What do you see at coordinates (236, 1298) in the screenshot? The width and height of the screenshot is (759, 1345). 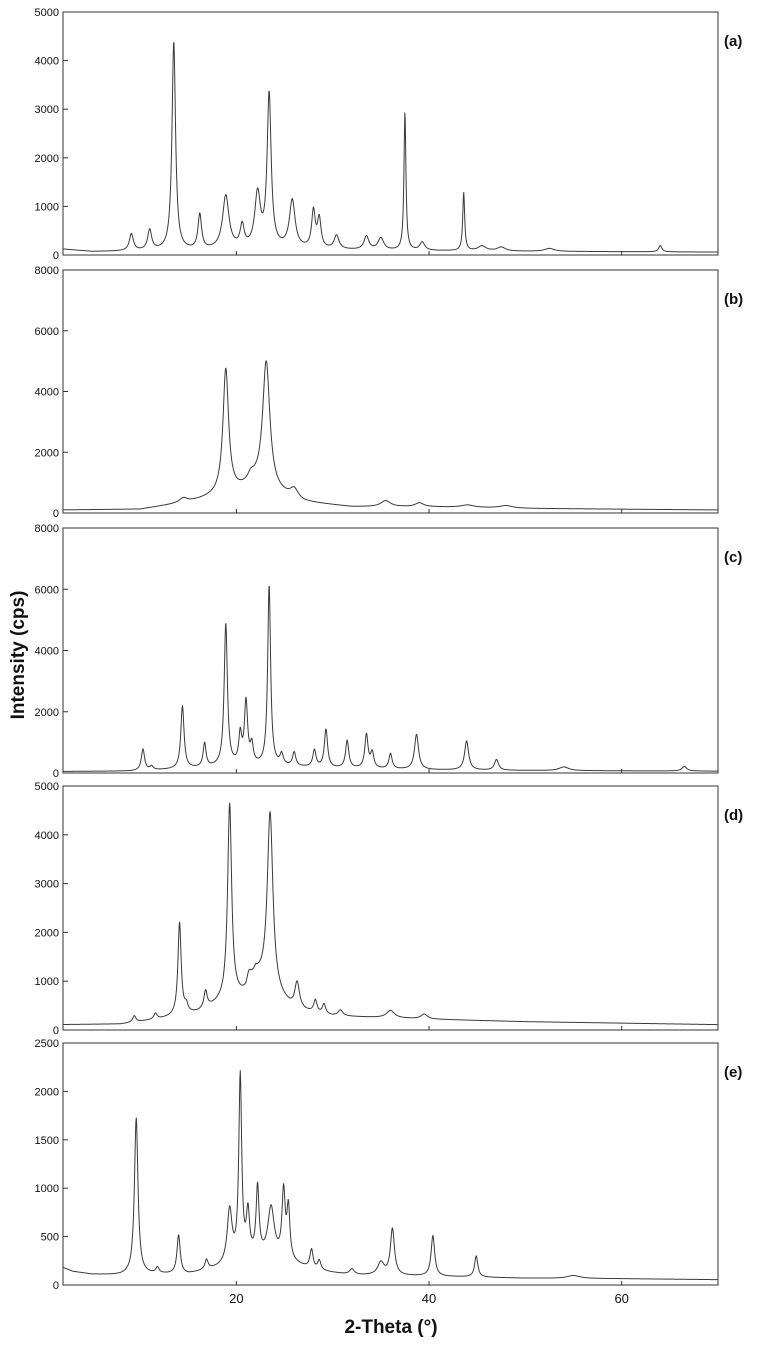 I see `x-tick-label: 20` at bounding box center [236, 1298].